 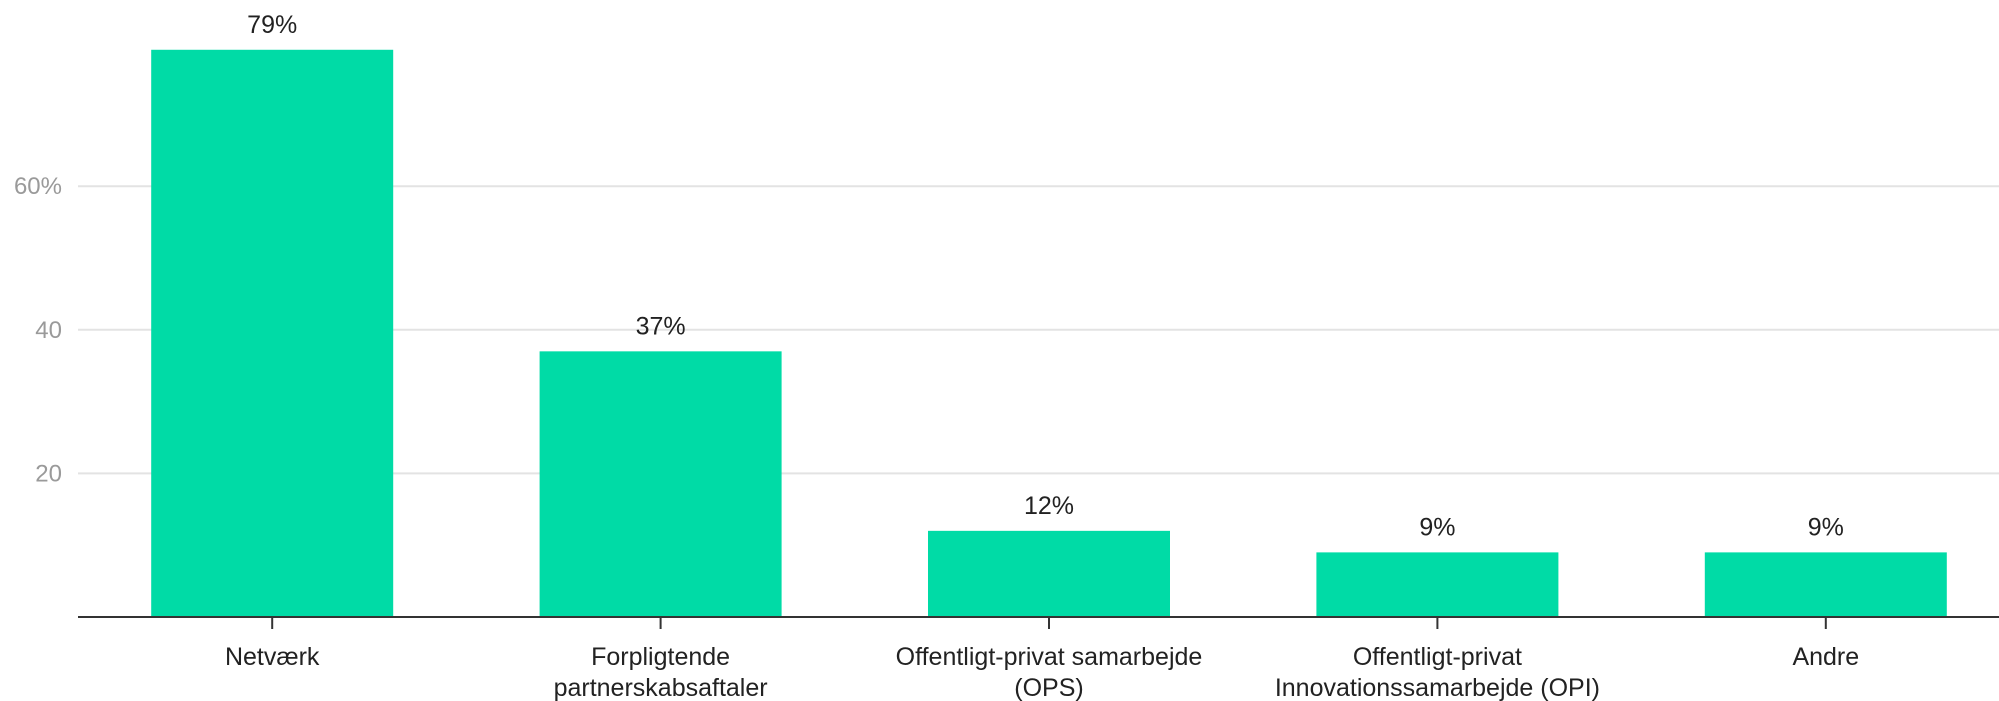 I want to click on x-tick-label-line: Innovationssamarbejde (OPI), so click(x=1437, y=687).